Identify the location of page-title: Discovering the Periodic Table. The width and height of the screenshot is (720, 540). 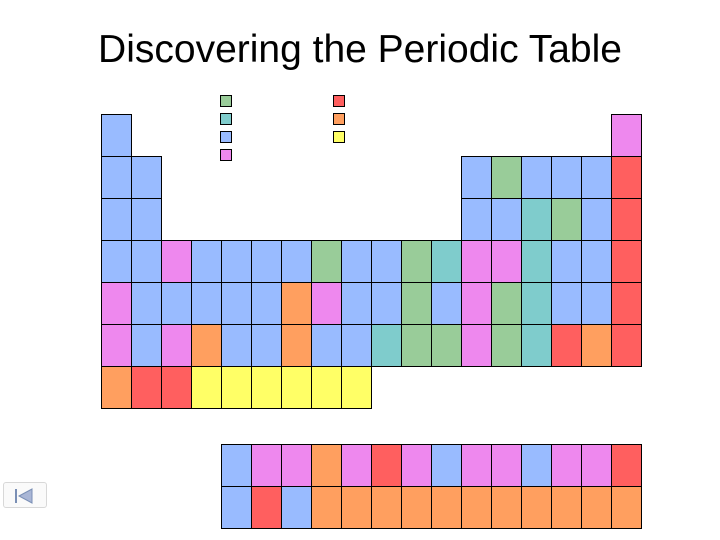
(360, 49).